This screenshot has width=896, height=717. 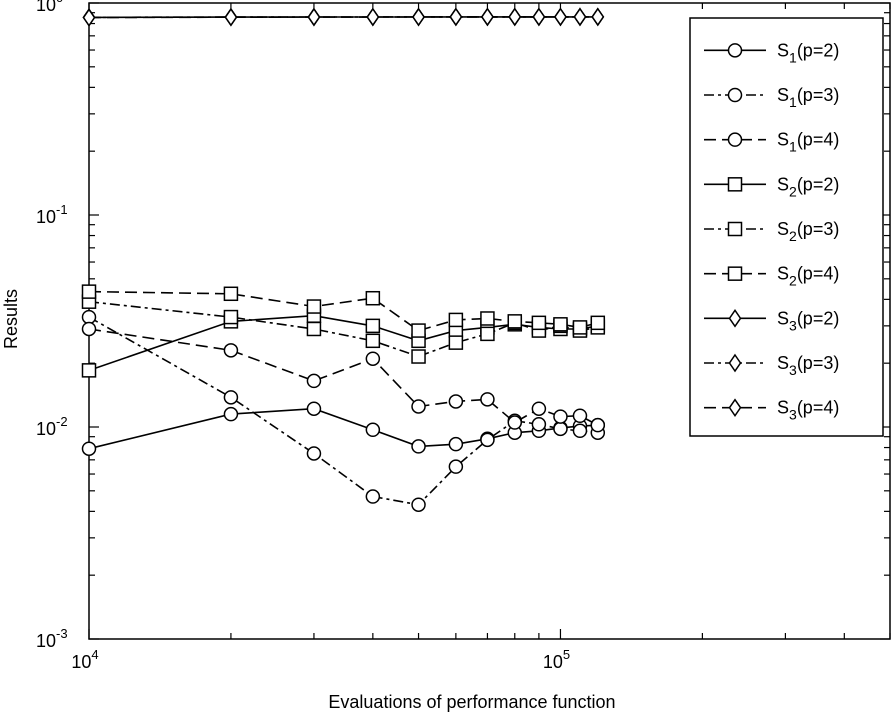 What do you see at coordinates (808, 410) in the screenshot?
I see `legend-label: S3(p=4)` at bounding box center [808, 410].